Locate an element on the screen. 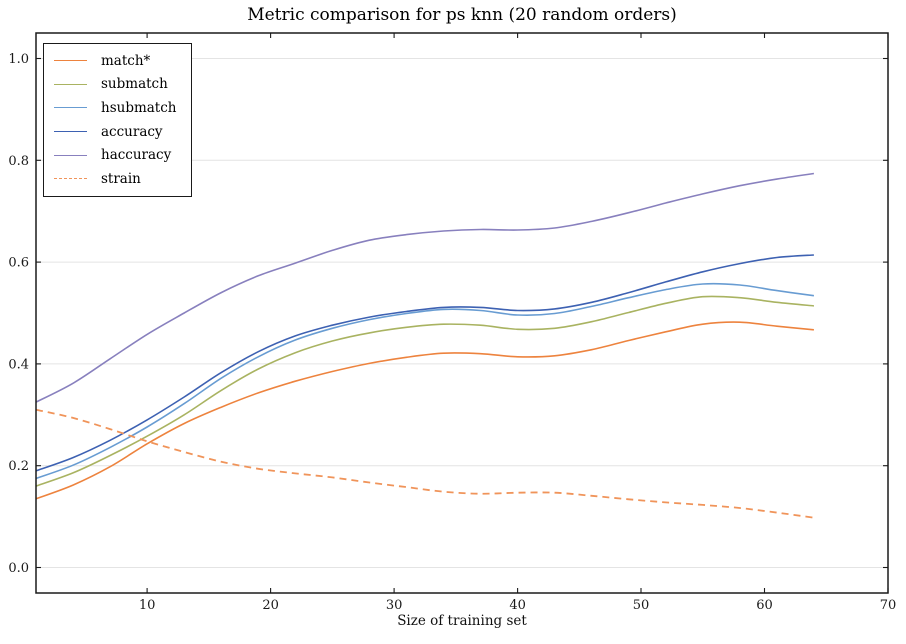  x-tick-label: 10 is located at coordinates (147, 605).